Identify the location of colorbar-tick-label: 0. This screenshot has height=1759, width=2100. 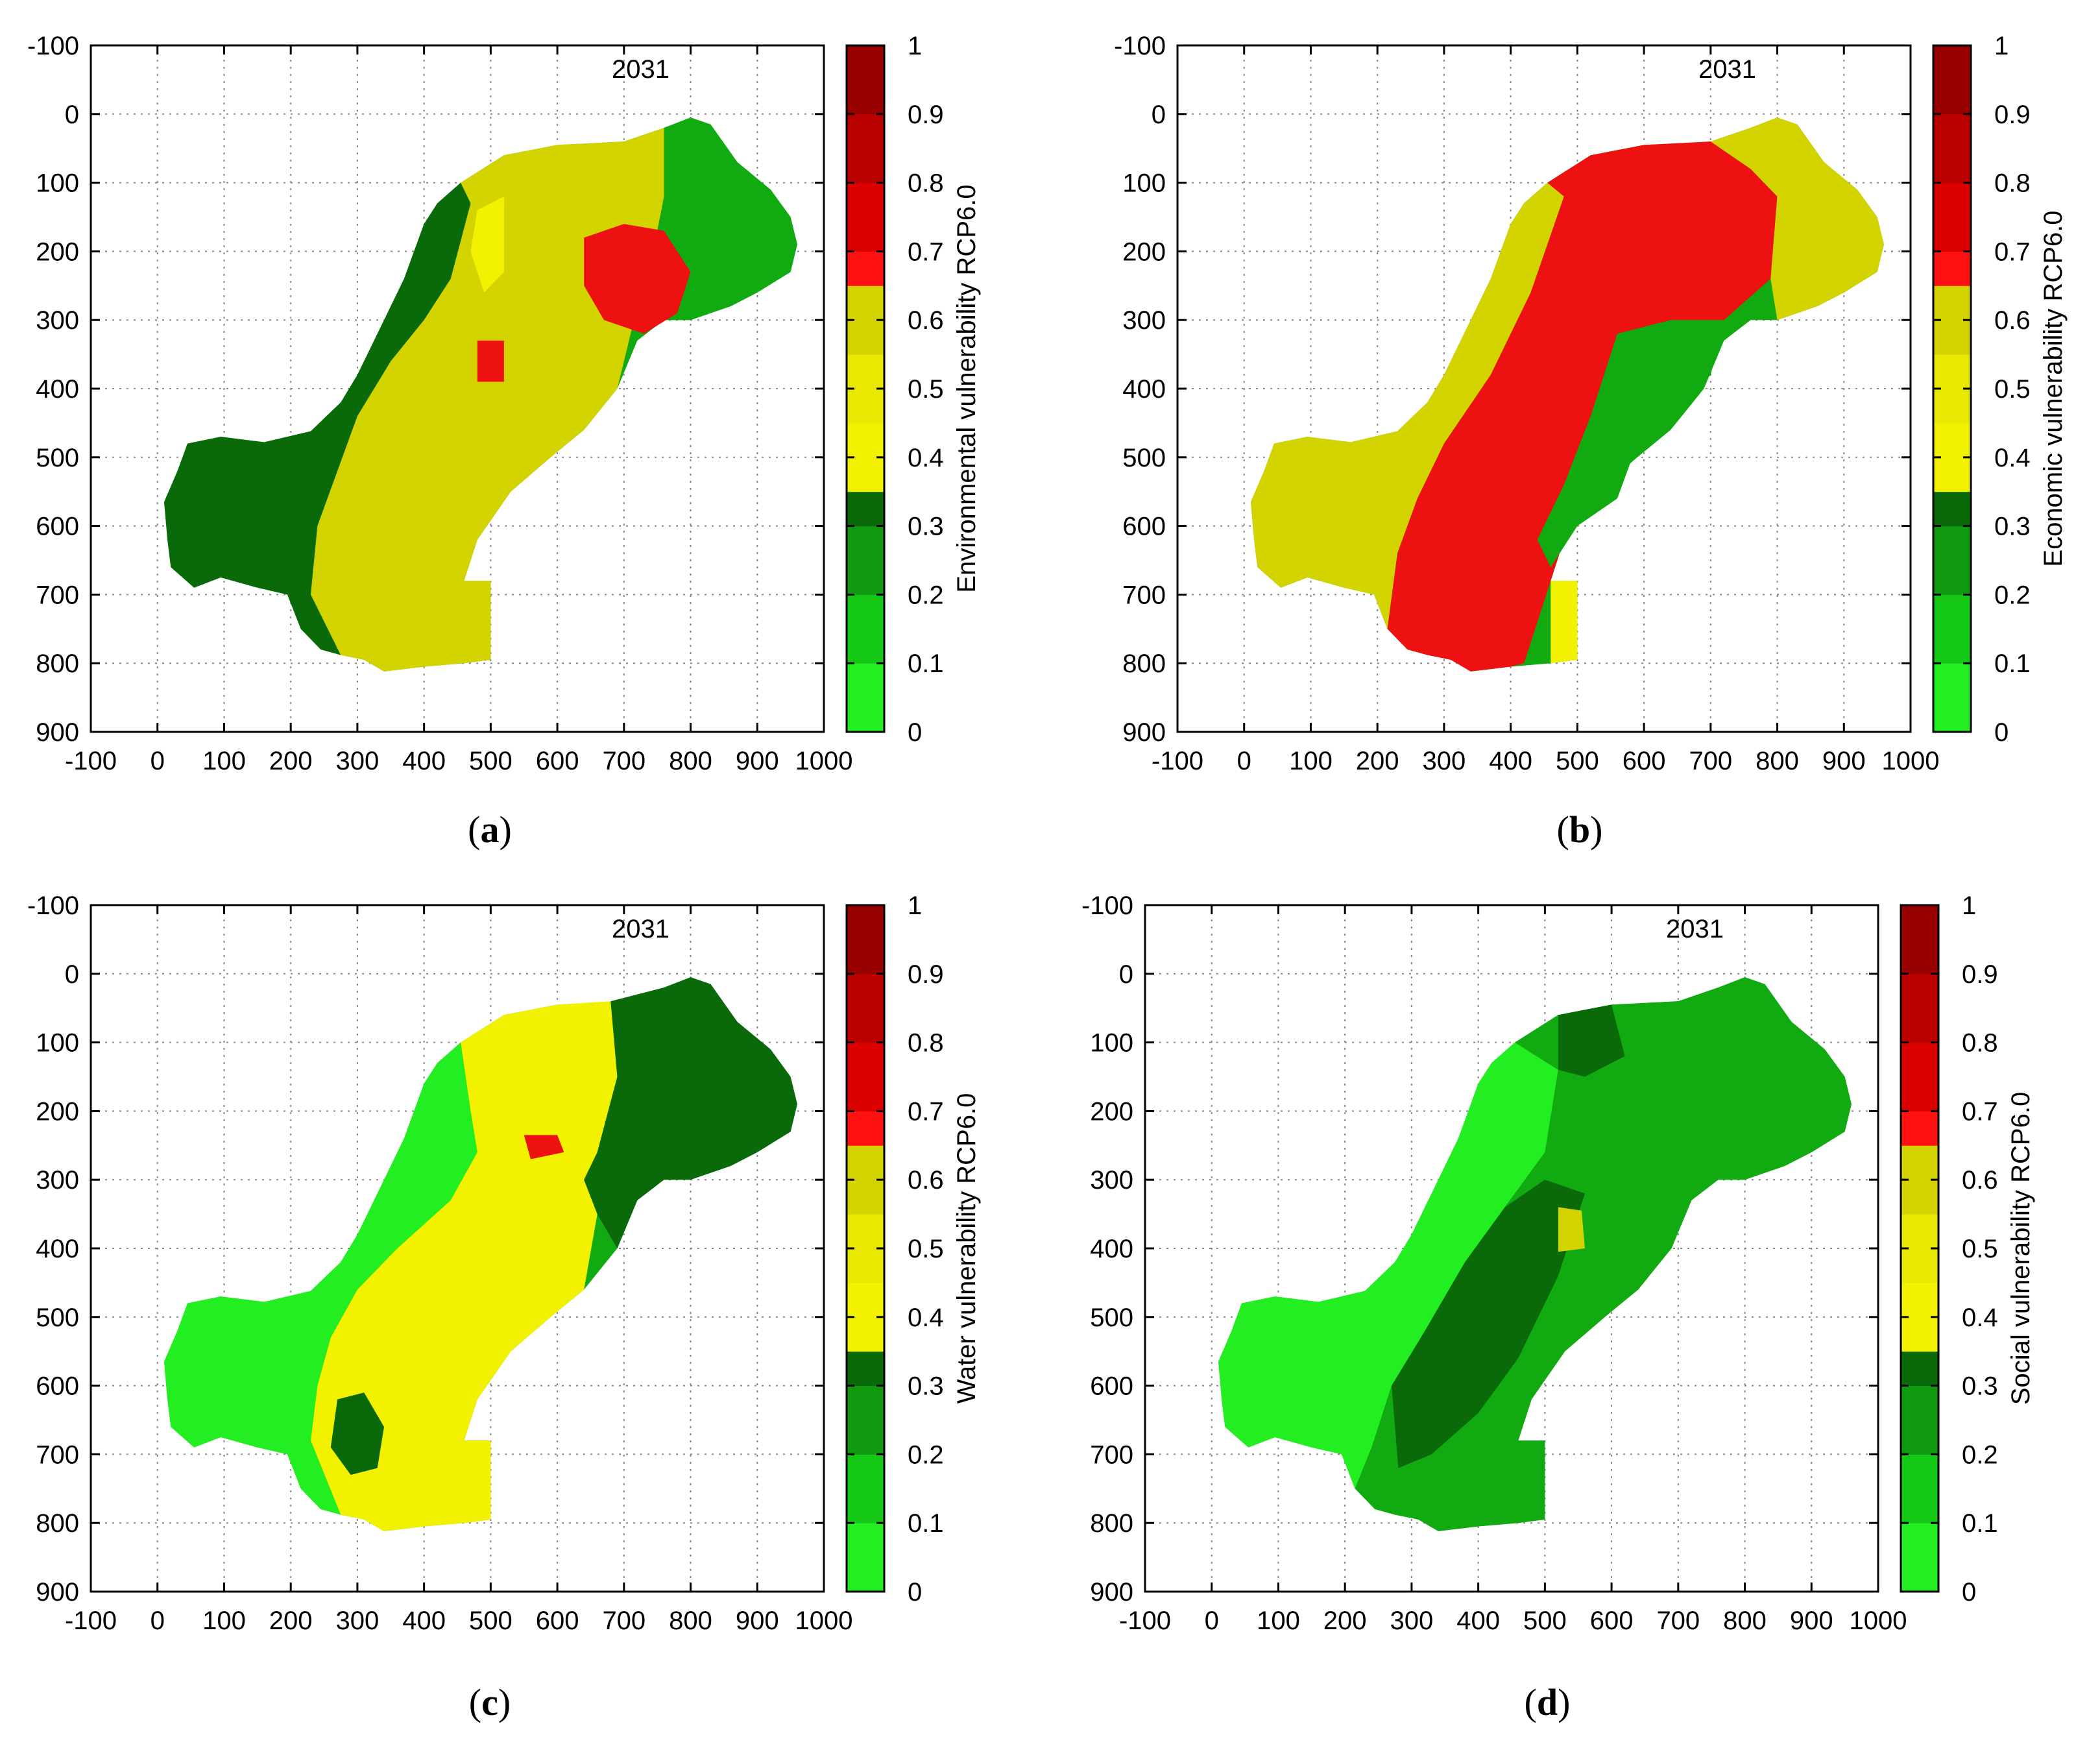
(2001, 732).